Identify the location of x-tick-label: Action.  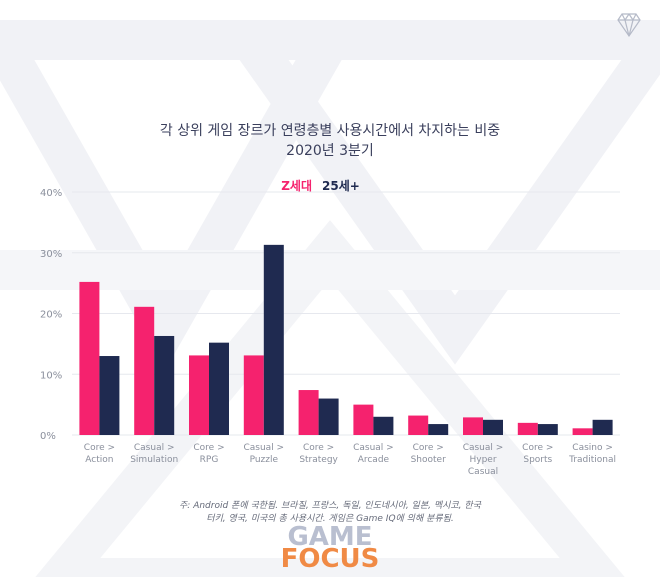
(99, 460).